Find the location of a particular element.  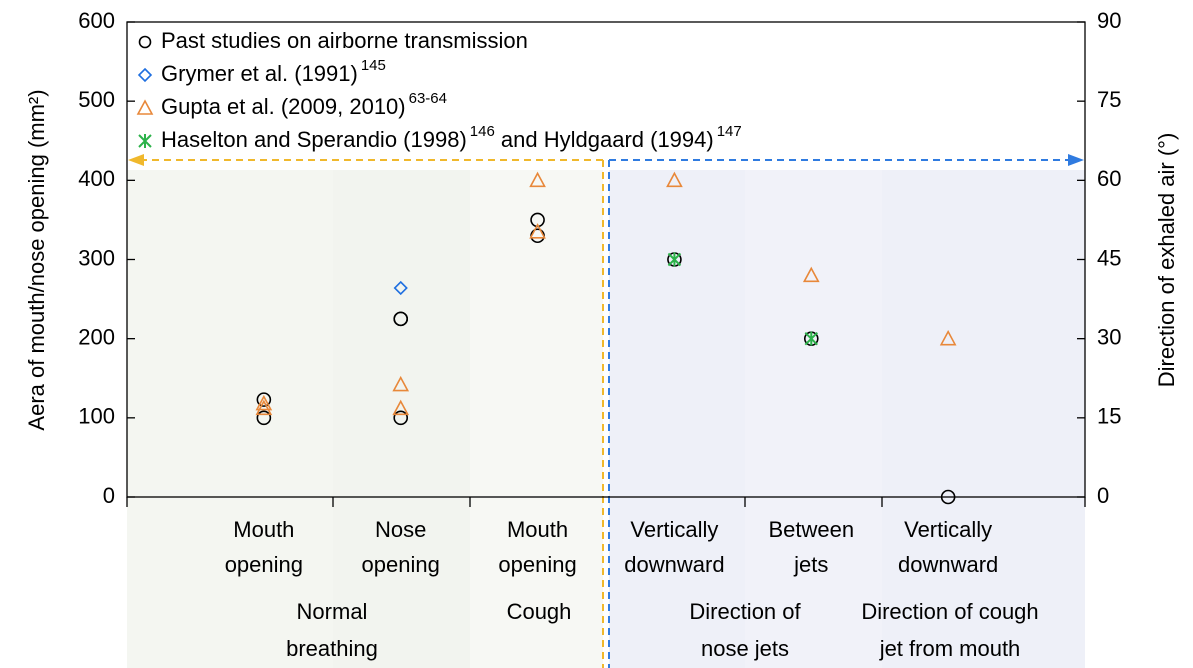

legend-entry: Gupta et al. (2009, 2010) 63-64 is located at coordinates (291, 104).